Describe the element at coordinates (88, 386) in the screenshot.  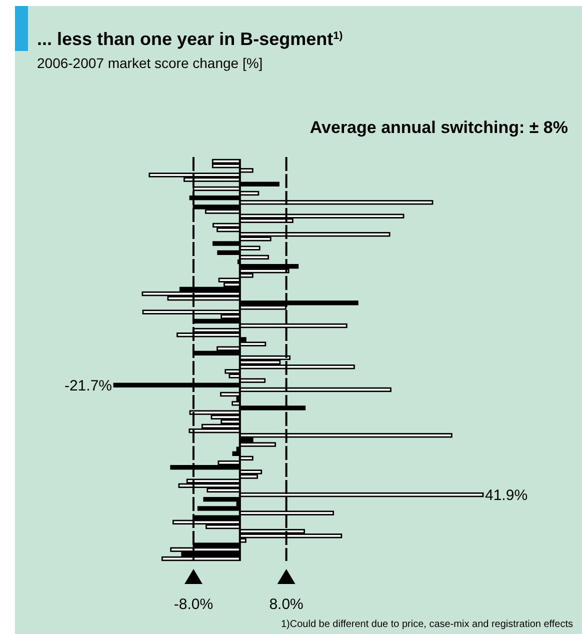
I see `data-label: -21.7%` at that location.